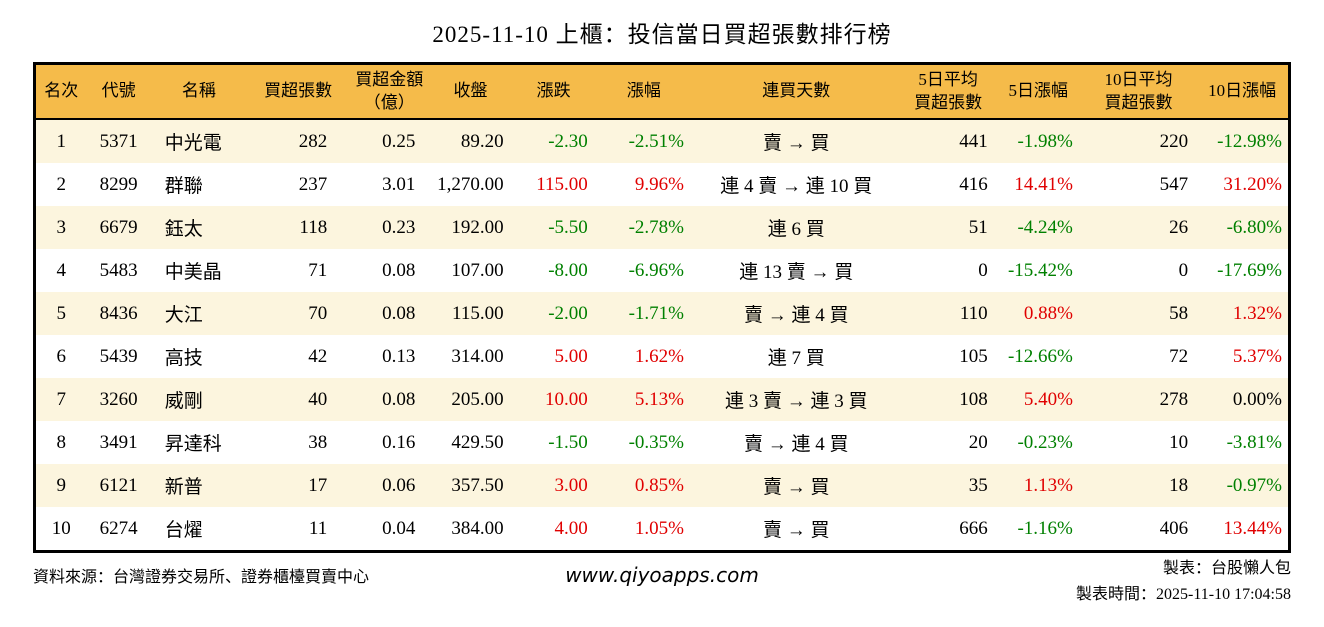 The width and height of the screenshot is (1324, 627). Describe the element at coordinates (1048, 485) in the screenshot. I see `cell-pct-5d: 1.13%` at that location.